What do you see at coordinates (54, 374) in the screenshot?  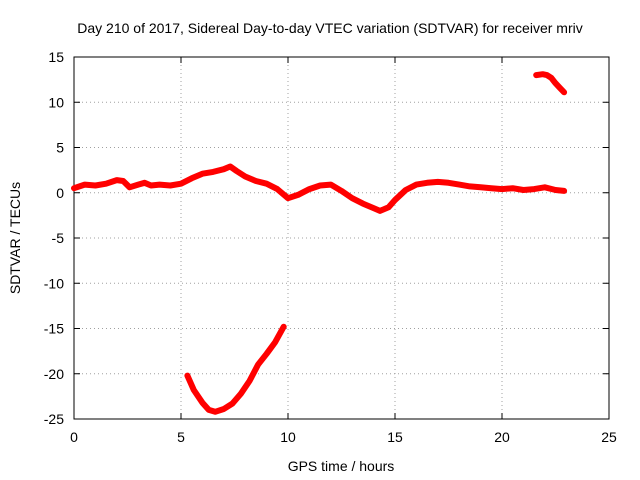 I see `y-tick-label: -20` at bounding box center [54, 374].